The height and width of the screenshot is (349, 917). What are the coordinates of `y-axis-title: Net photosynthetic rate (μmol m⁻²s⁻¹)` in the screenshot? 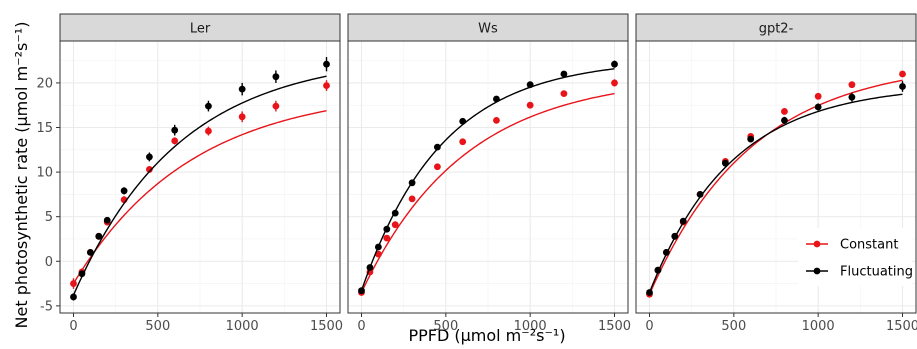 It's located at (21, 175).